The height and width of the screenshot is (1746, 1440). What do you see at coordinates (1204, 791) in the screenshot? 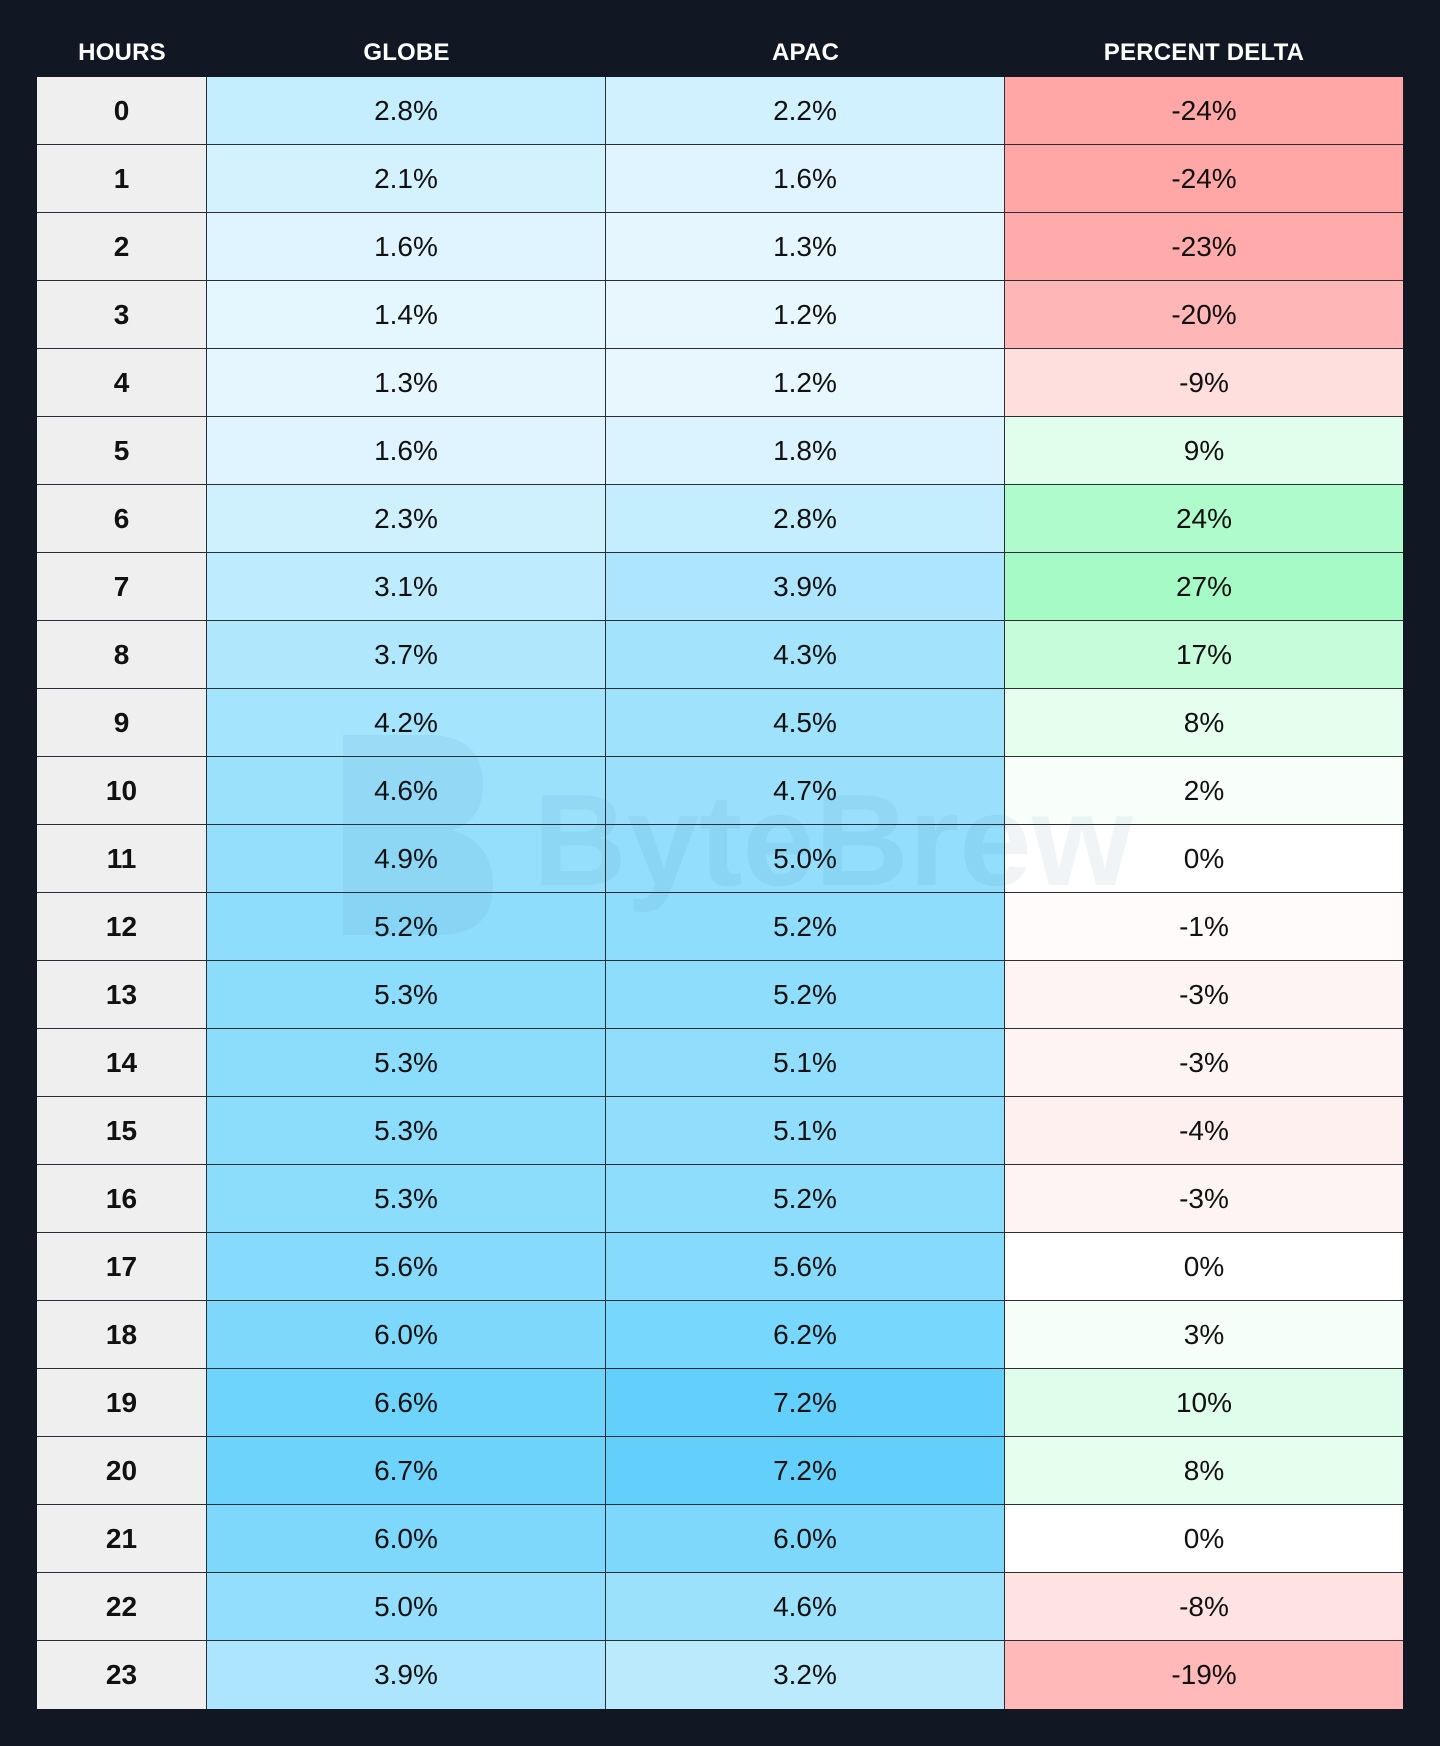
I see `percent-delta-cell: 2%` at bounding box center [1204, 791].